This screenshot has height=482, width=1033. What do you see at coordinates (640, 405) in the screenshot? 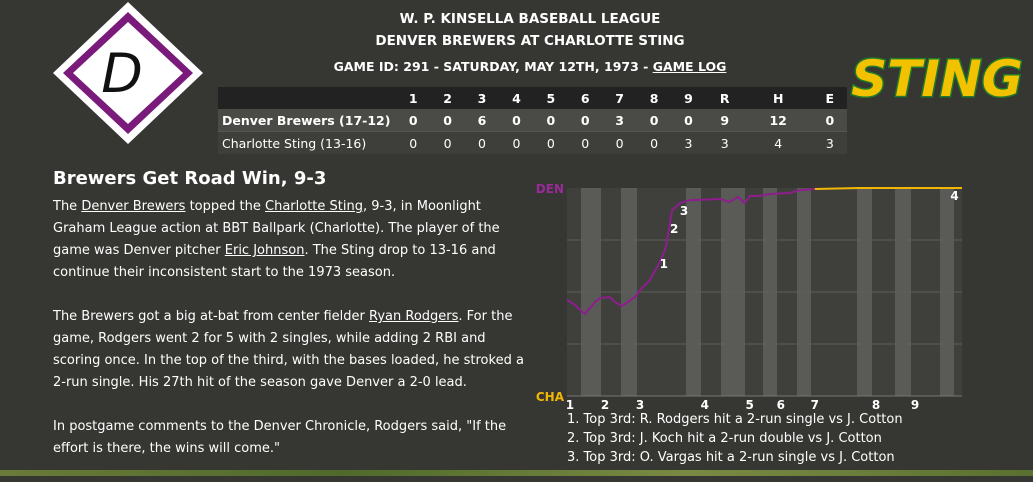
I see `x-tick-label: 3` at bounding box center [640, 405].